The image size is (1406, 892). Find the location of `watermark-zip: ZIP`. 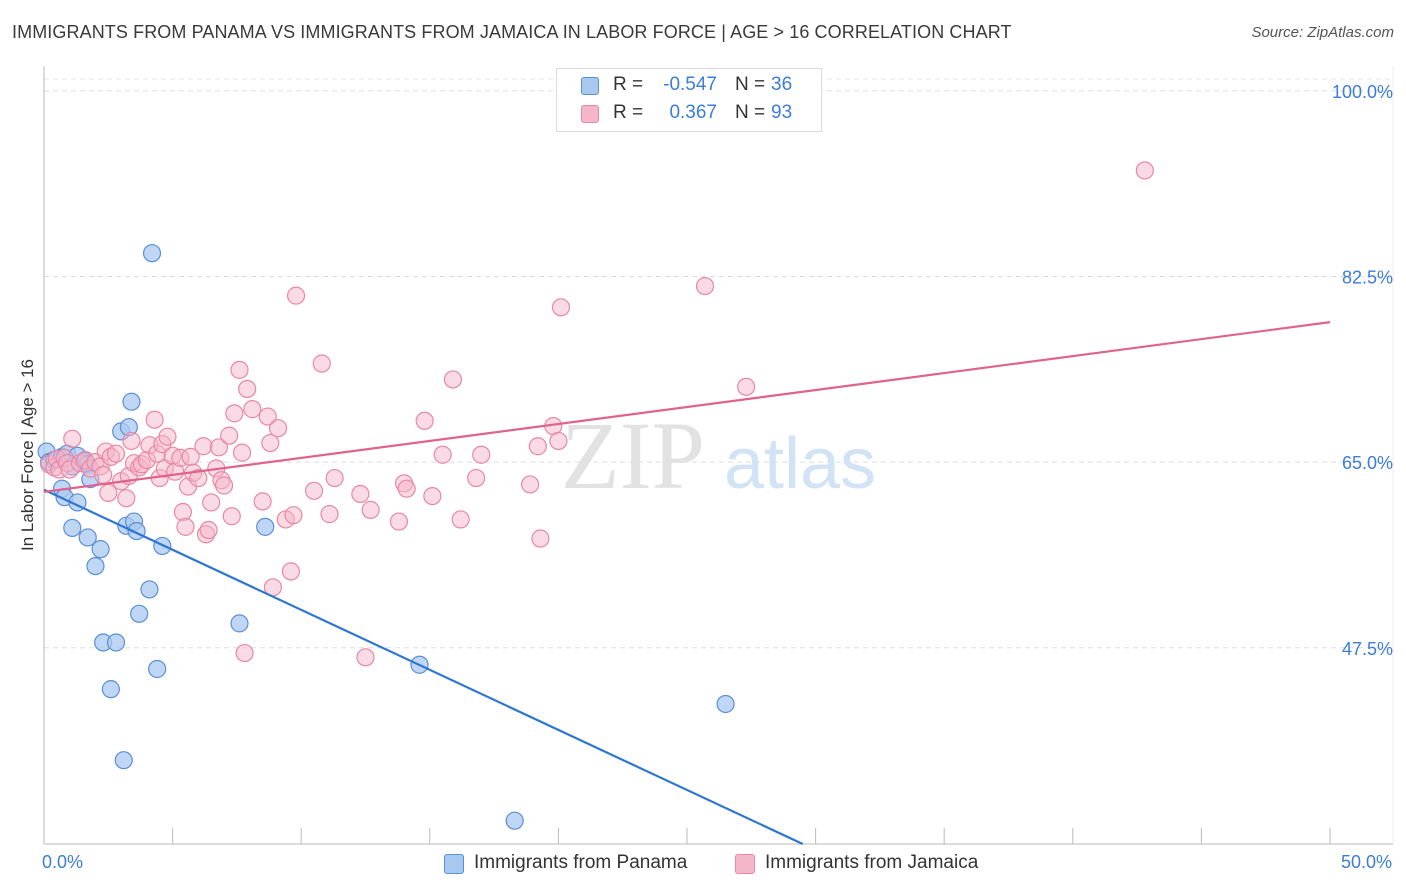

watermark-zip: ZIP is located at coordinates (633, 455).